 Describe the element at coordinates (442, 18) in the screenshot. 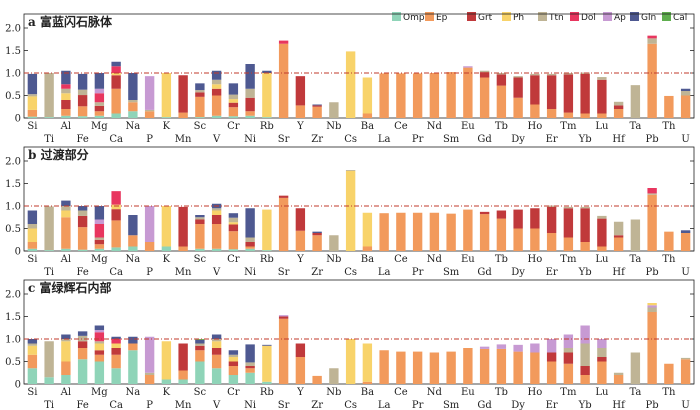

I see `legend-label-ep: Ep` at that location.